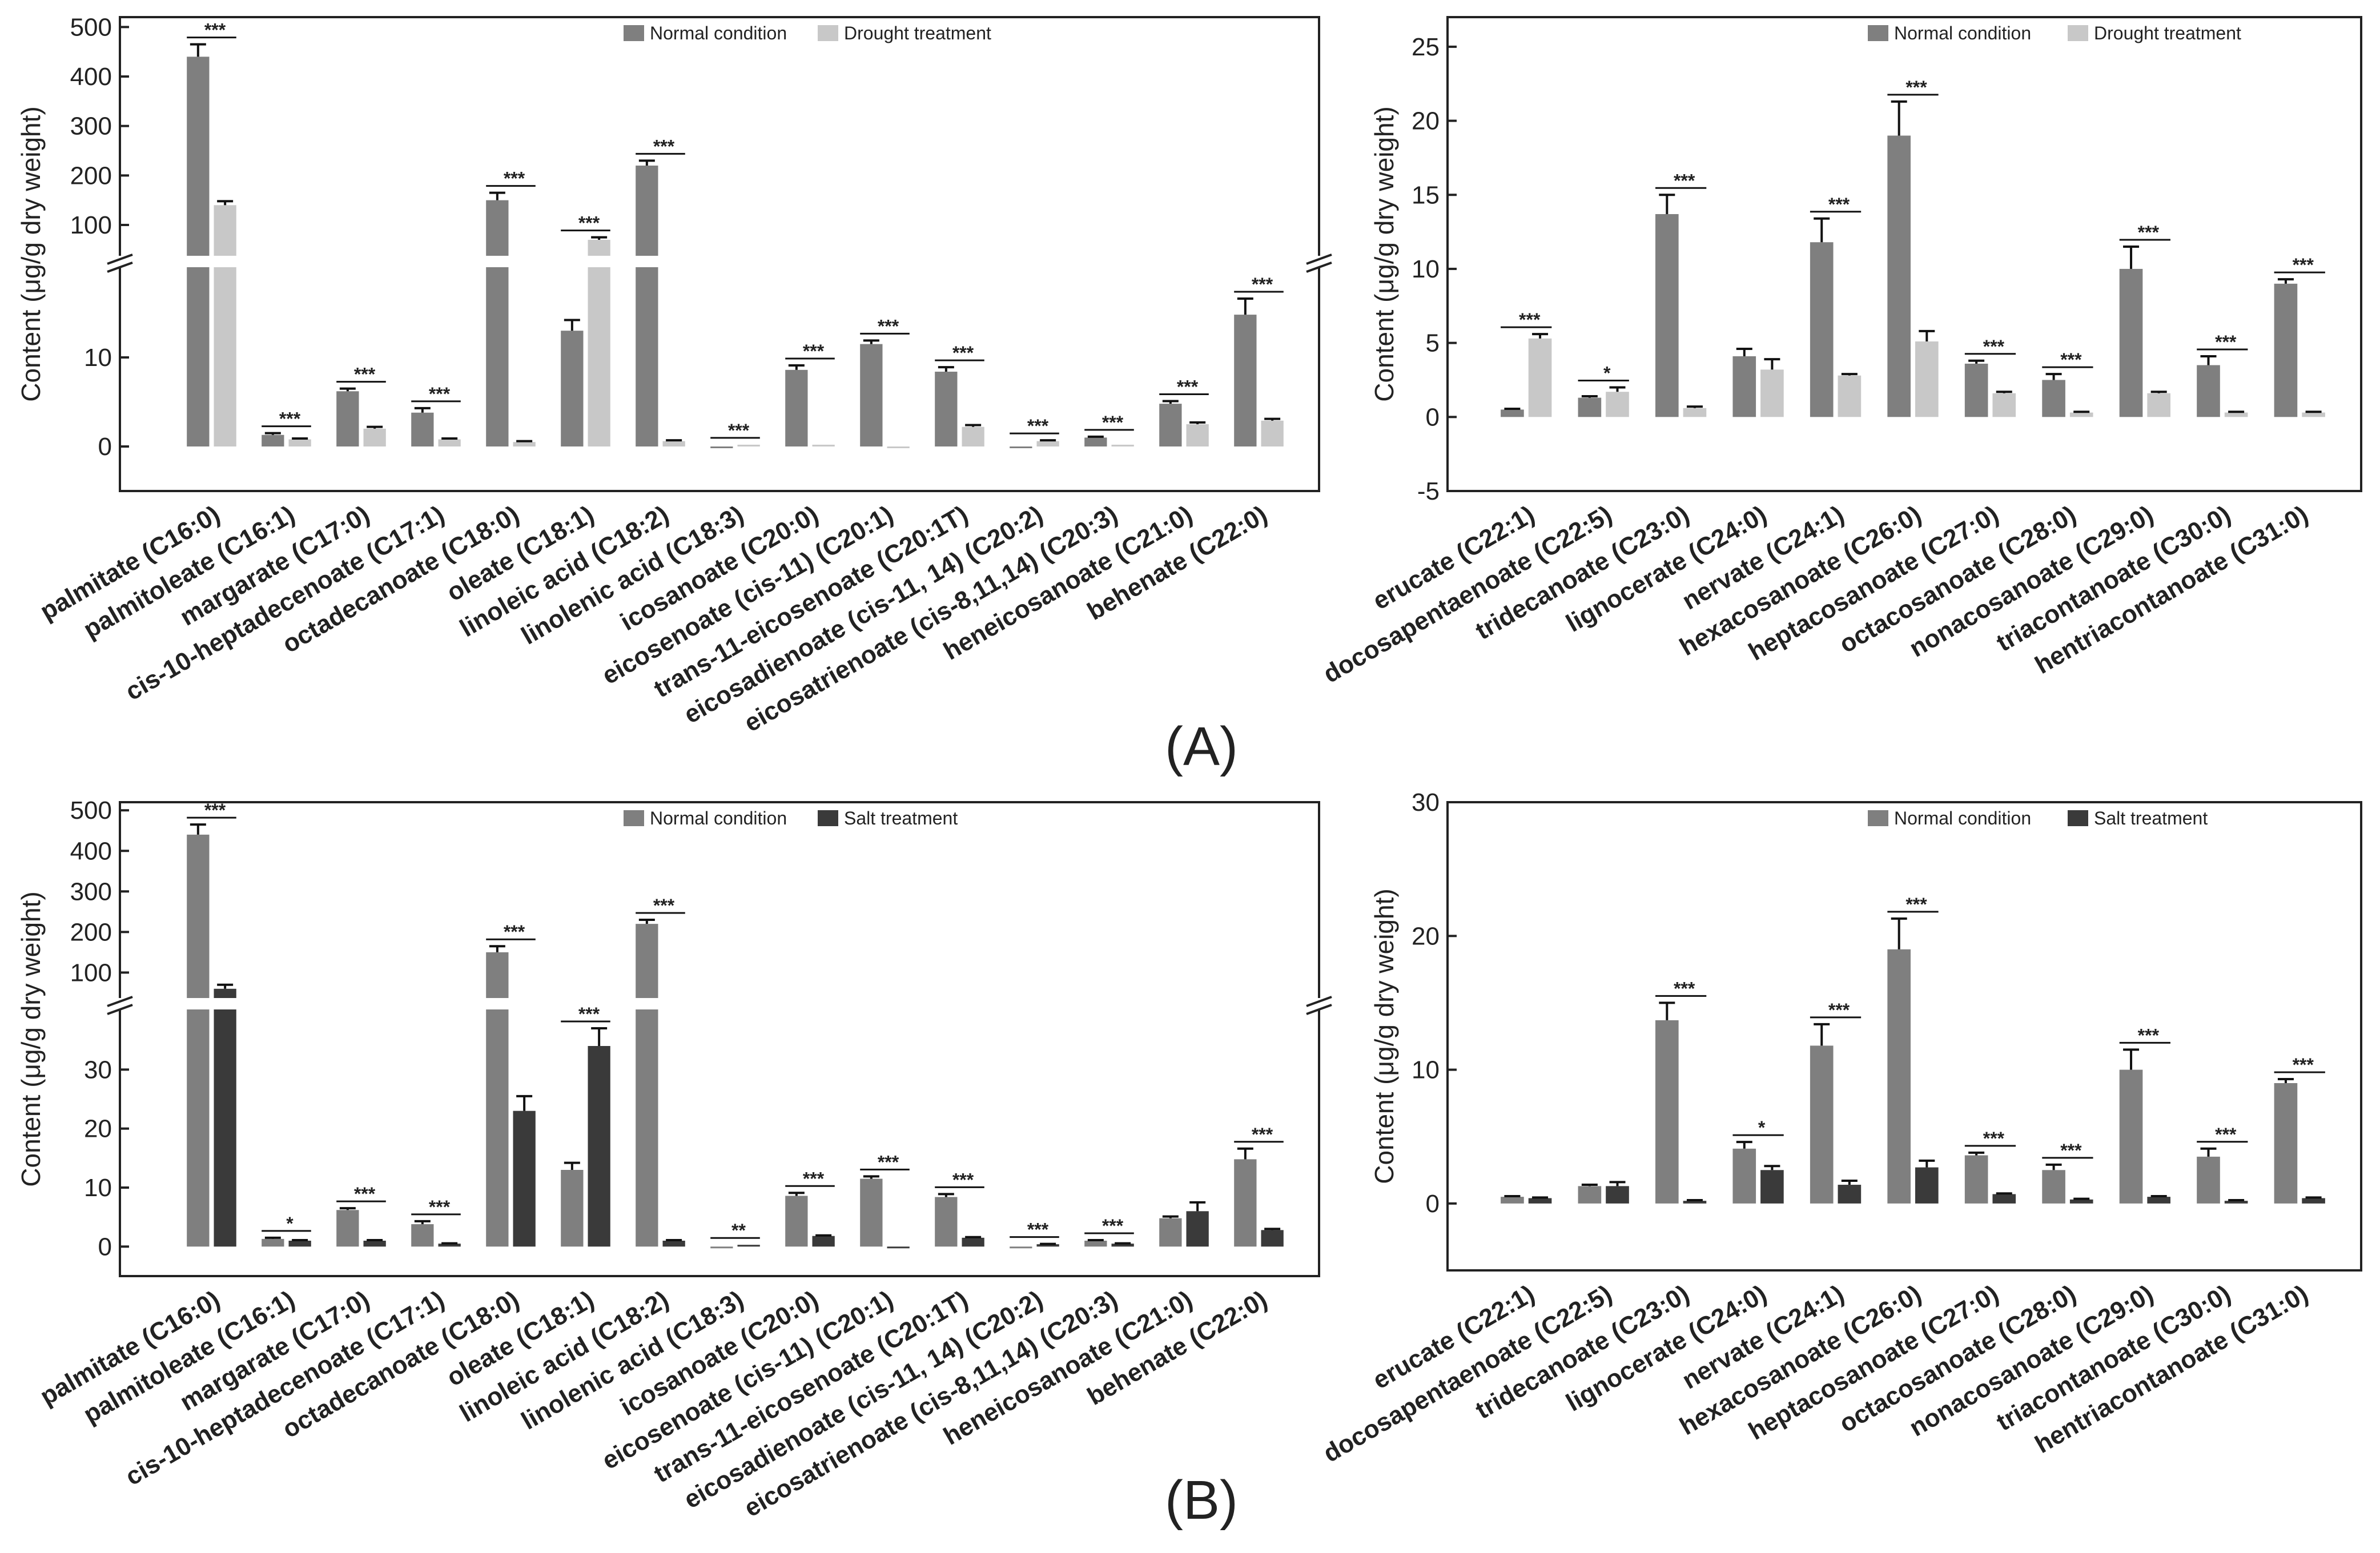 The width and height of the screenshot is (2380, 1553). I want to click on y-tick-label: -5, so click(1428, 491).